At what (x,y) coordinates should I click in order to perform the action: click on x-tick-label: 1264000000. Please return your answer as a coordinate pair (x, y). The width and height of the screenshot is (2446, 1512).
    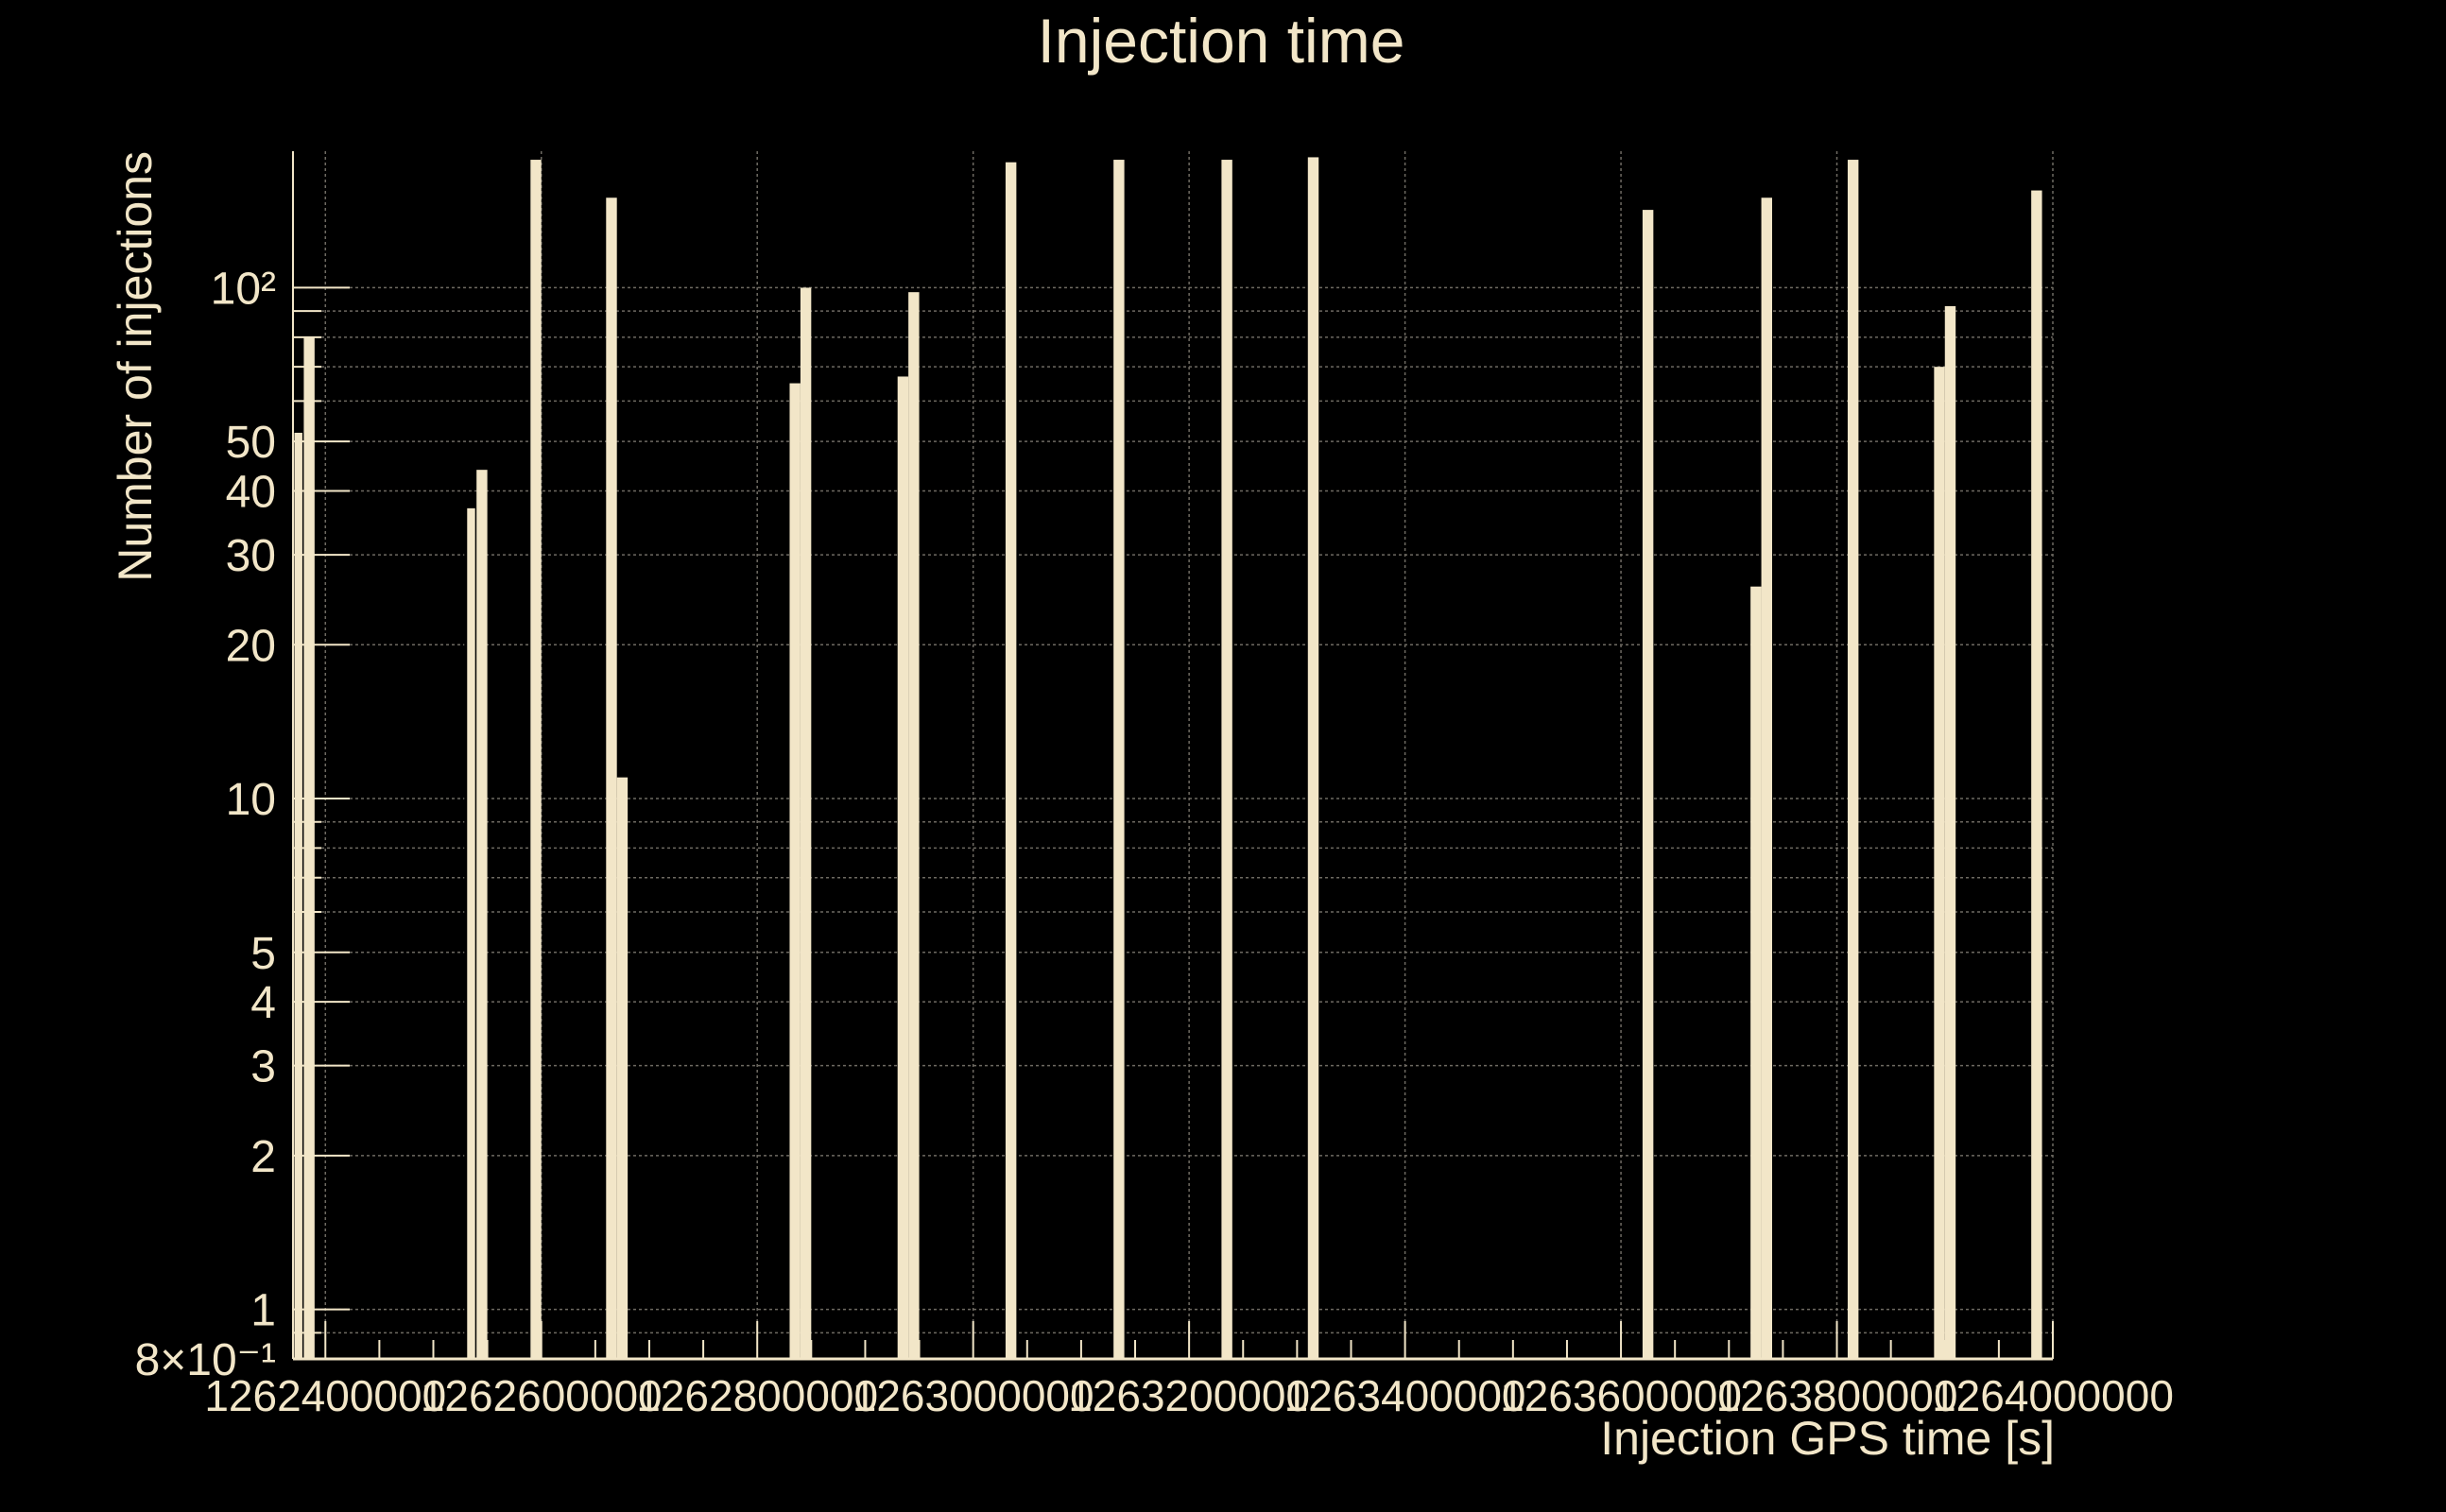
    Looking at the image, I should click on (2053, 1395).